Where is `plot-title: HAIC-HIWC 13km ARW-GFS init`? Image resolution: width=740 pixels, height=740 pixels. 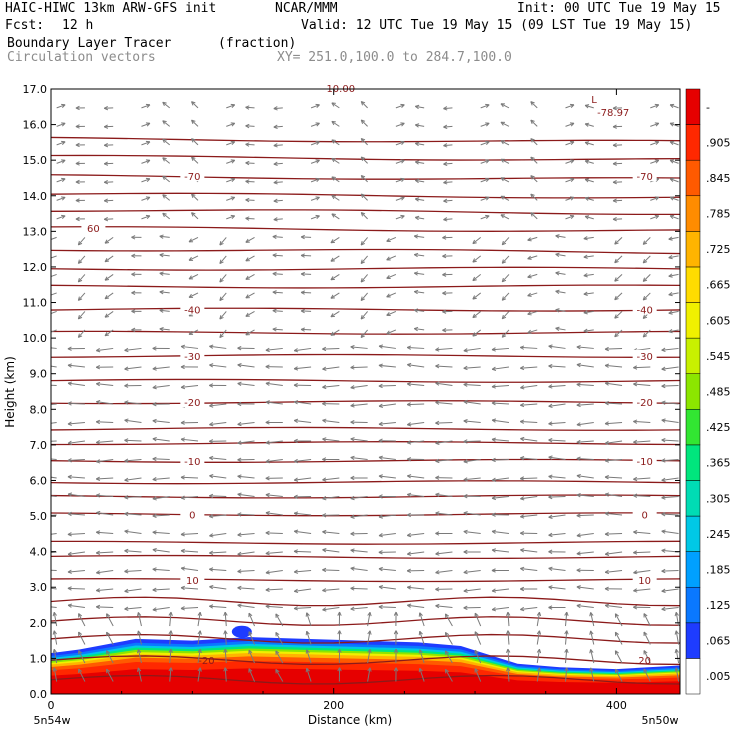 plot-title: HAIC-HIWC 13km ARW-GFS init is located at coordinates (111, 8).